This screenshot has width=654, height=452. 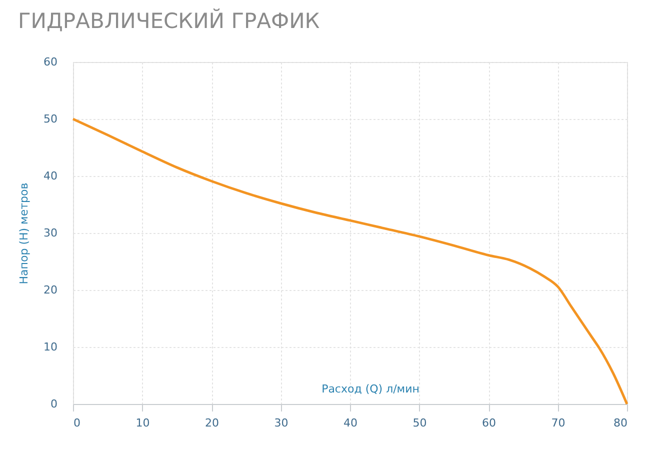 What do you see at coordinates (558, 423) in the screenshot?
I see `x-tick-label: 70` at bounding box center [558, 423].